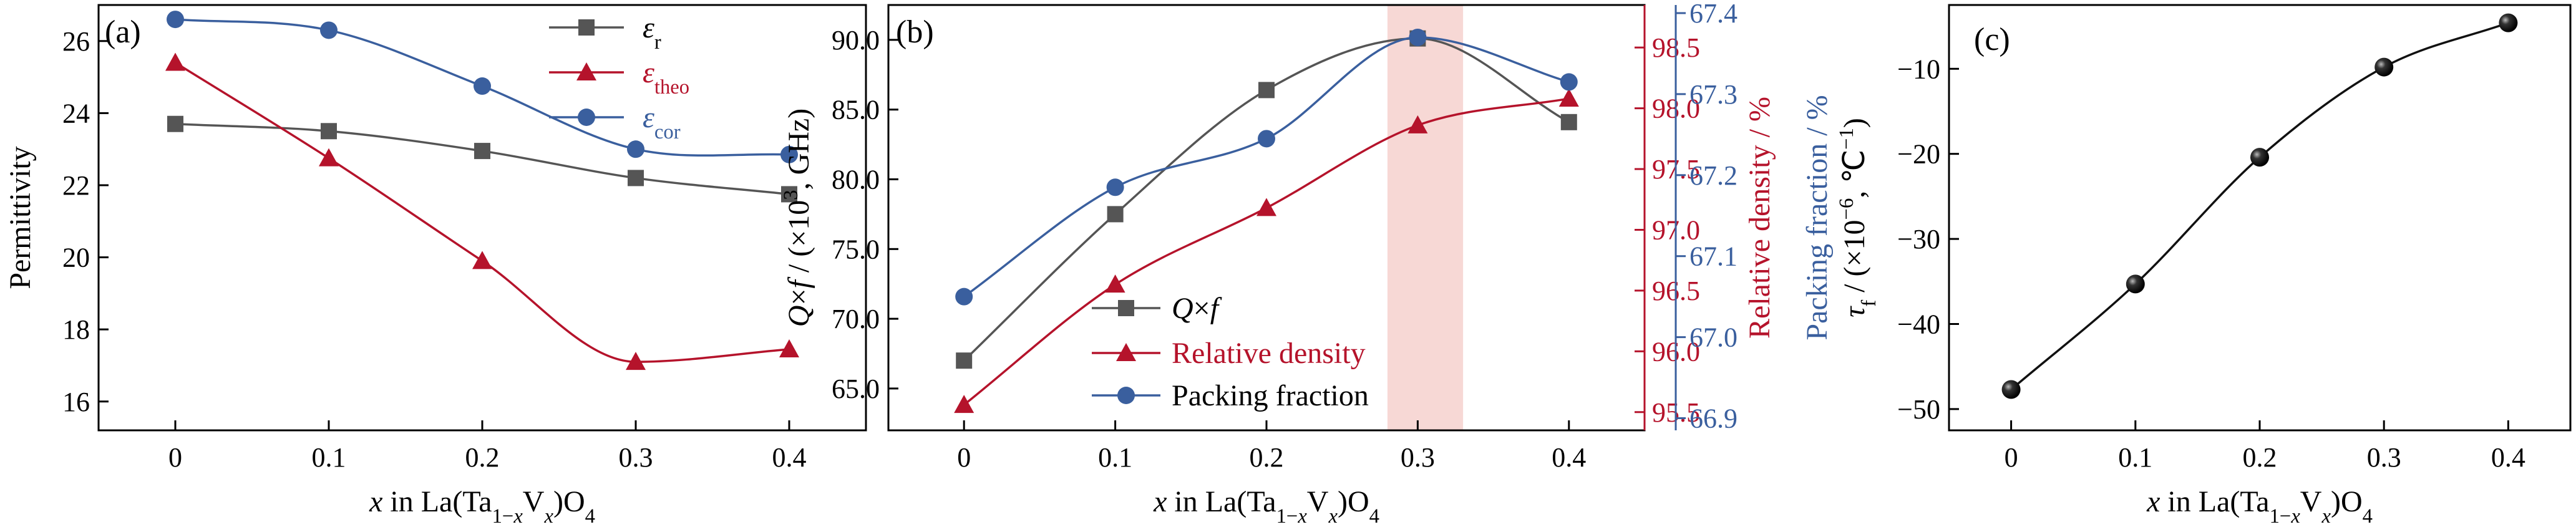  Describe the element at coordinates (2508, 457) in the screenshot. I see `panel-c-x-tick-label: 0.4` at that location.